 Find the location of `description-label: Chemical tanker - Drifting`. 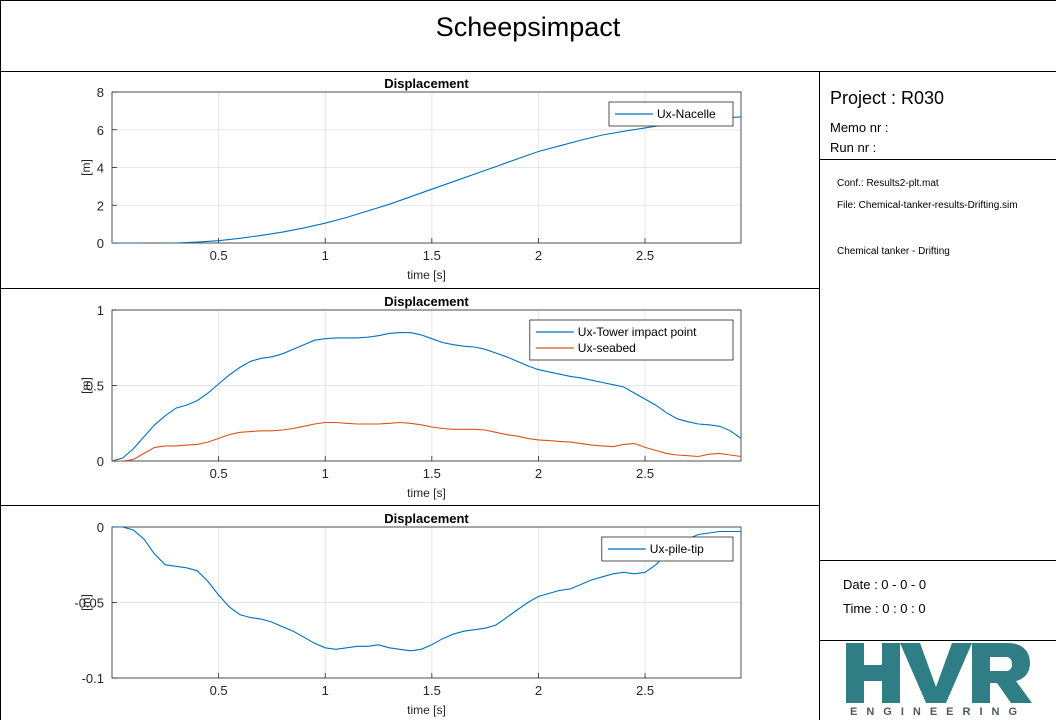

description-label: Chemical tanker - Drifting is located at coordinates (893, 251).